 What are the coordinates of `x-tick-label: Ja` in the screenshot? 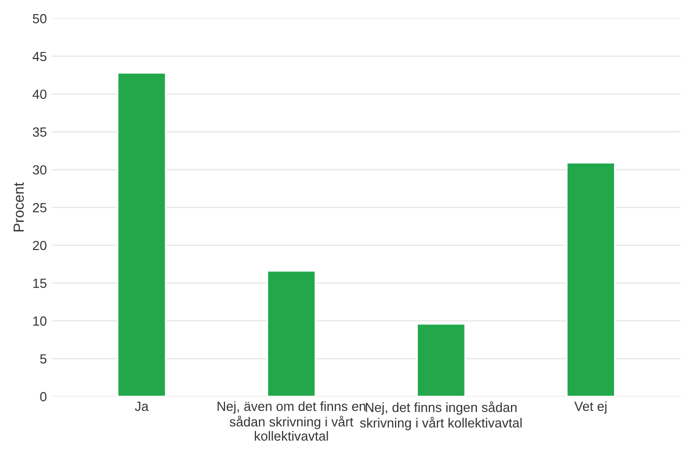 It's located at (141, 407).